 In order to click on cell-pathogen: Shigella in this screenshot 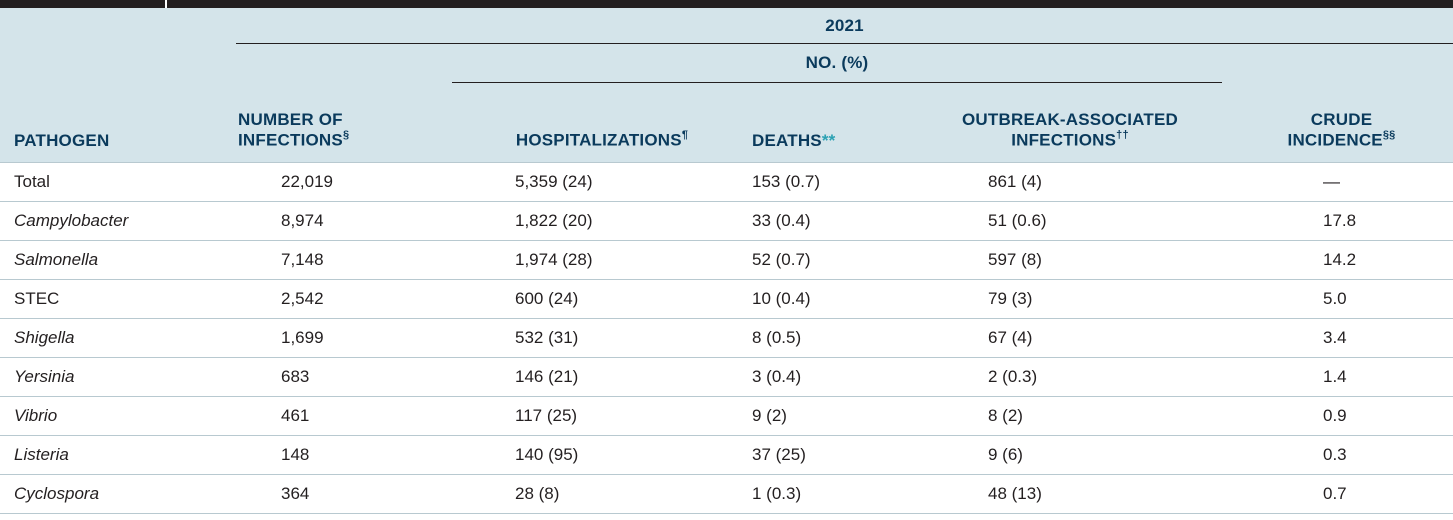, I will do `click(115, 338)`.